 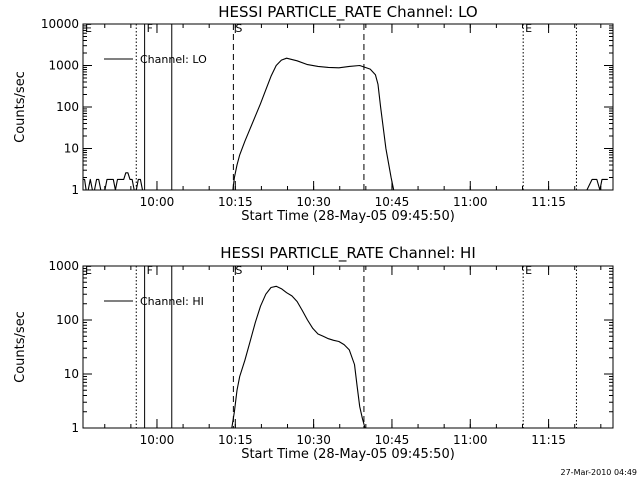 I want to click on chart-title: HESSI PARTICLE_RATE Channel: HI, so click(x=348, y=253).